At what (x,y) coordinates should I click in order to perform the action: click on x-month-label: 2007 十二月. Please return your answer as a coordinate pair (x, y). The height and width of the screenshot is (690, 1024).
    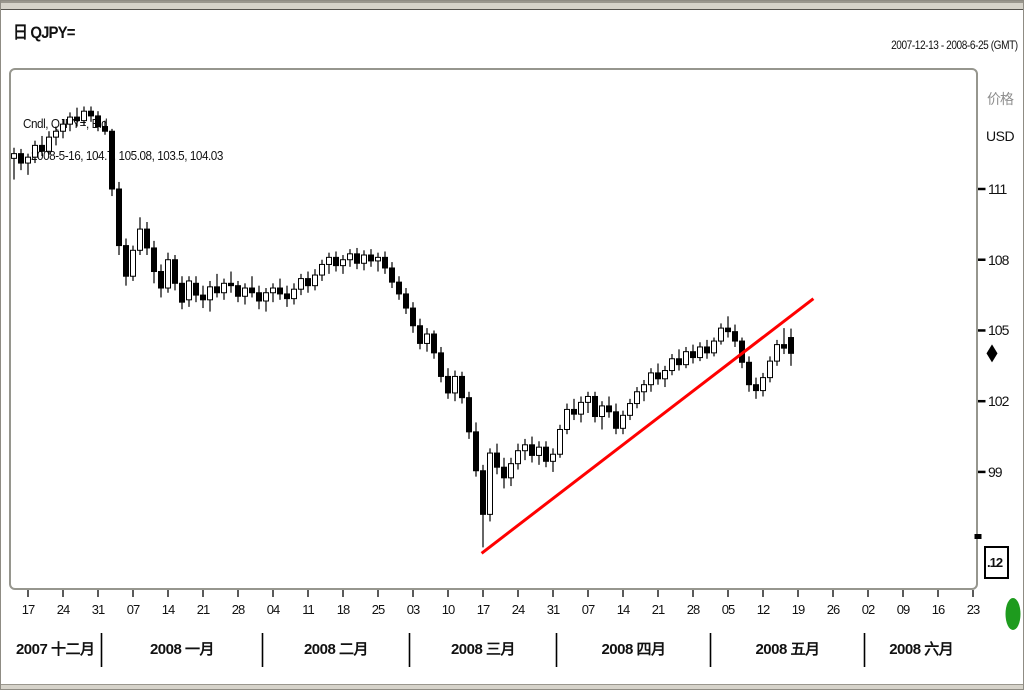
    Looking at the image, I should click on (55, 649).